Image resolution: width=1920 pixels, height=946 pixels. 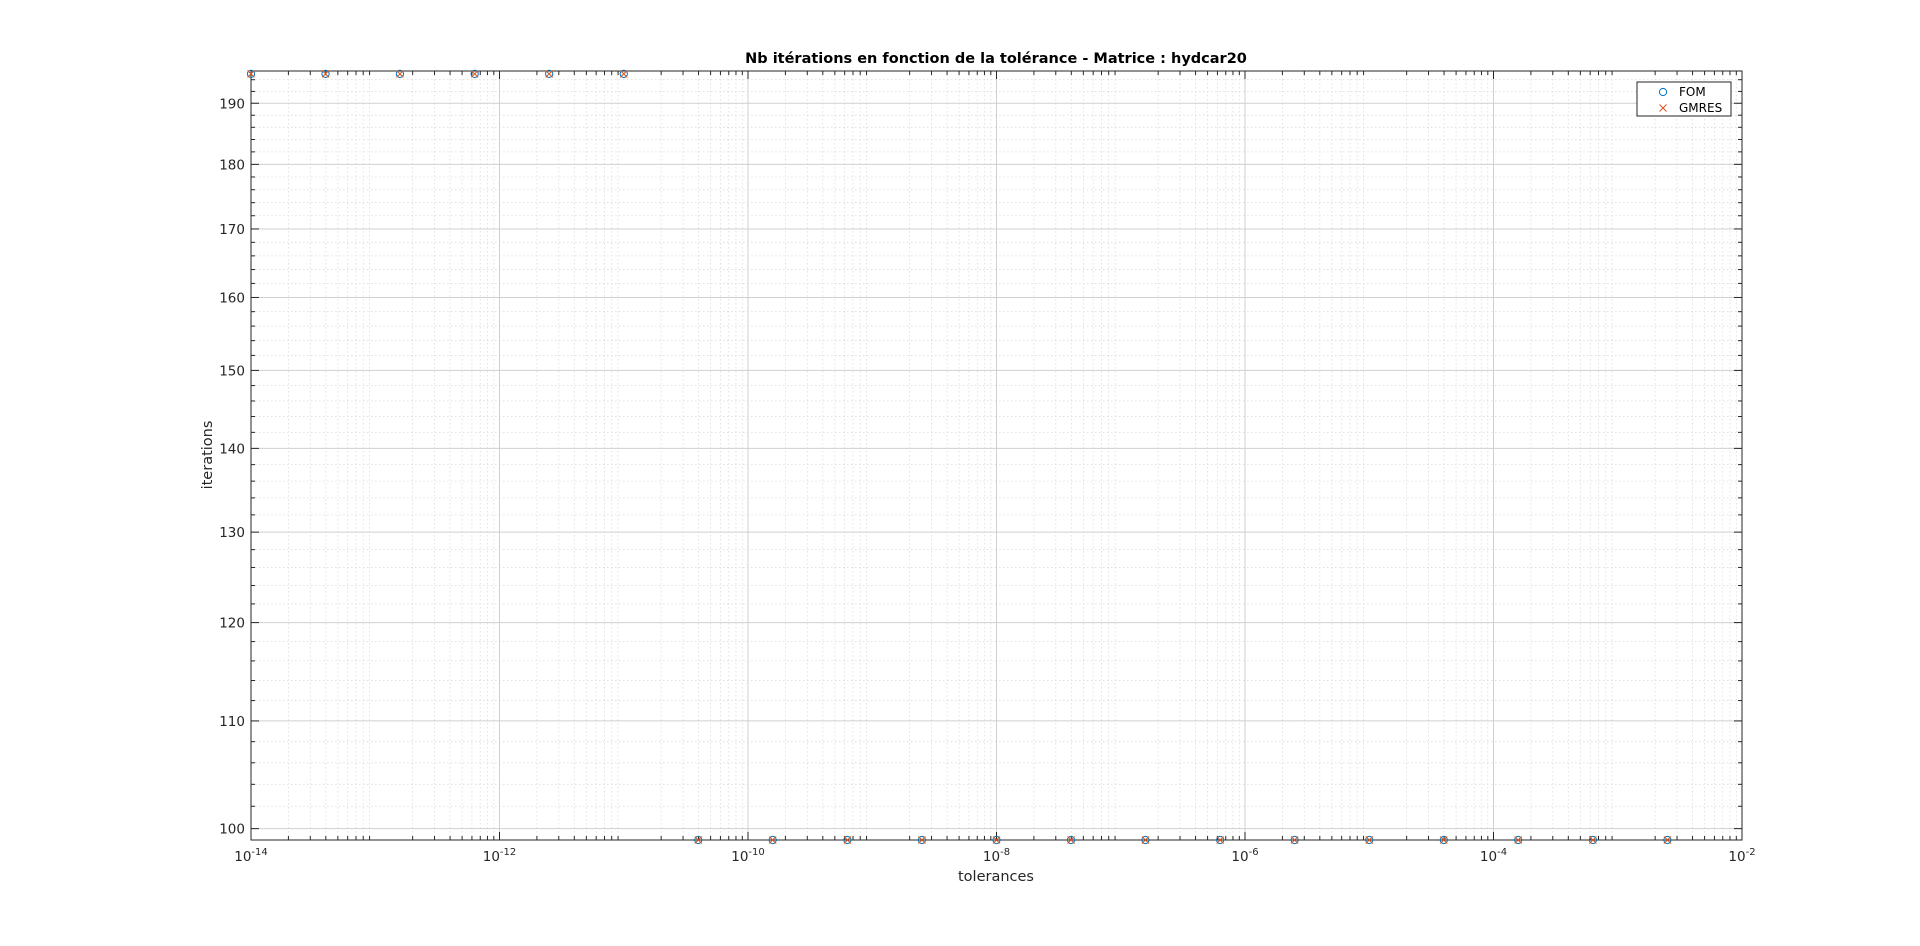 I want to click on legend-box, so click(x=1684, y=99).